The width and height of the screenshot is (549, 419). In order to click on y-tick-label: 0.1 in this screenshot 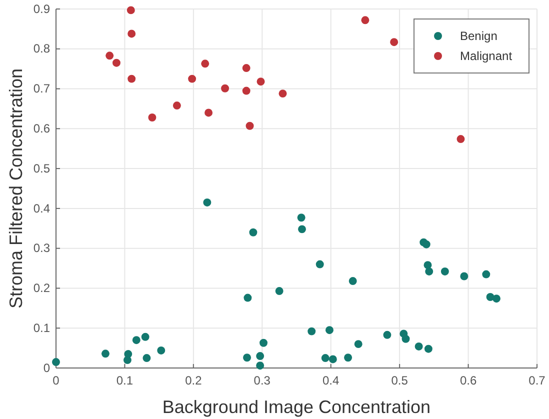, I will do `click(41, 327)`.